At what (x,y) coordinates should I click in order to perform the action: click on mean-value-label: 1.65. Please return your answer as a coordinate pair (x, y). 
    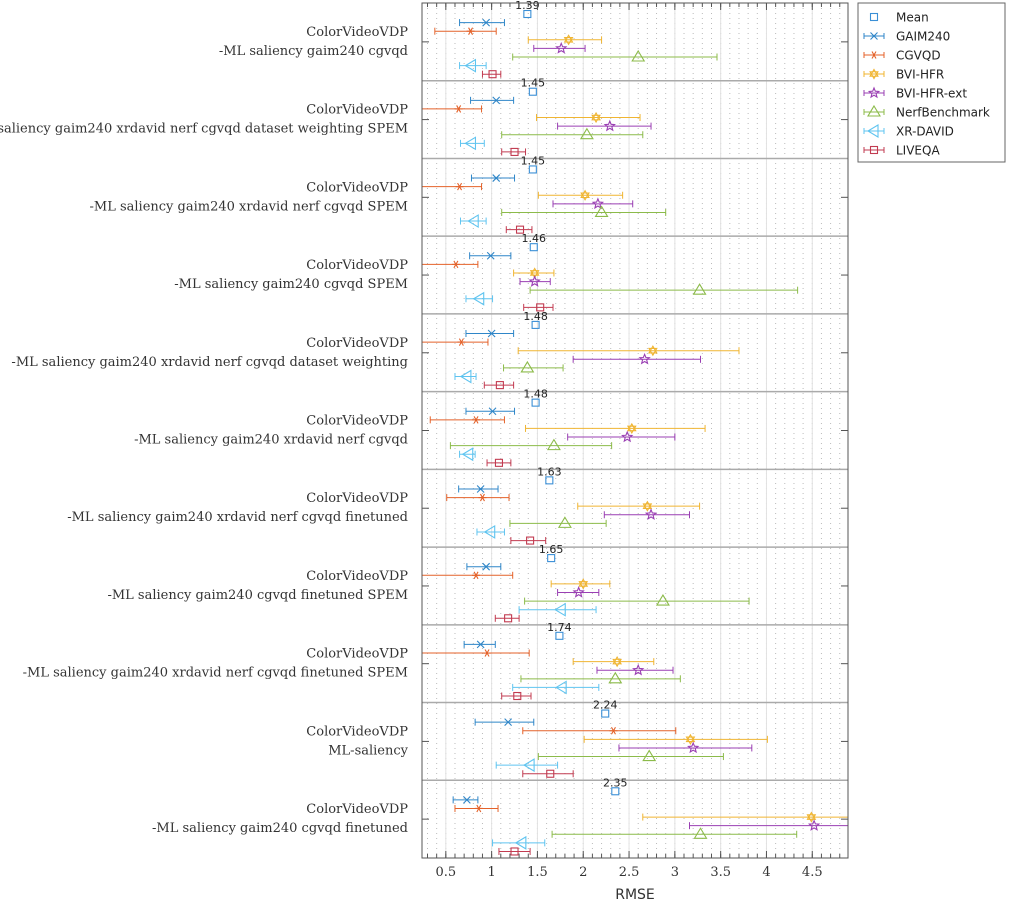
    Looking at the image, I should click on (551, 549).